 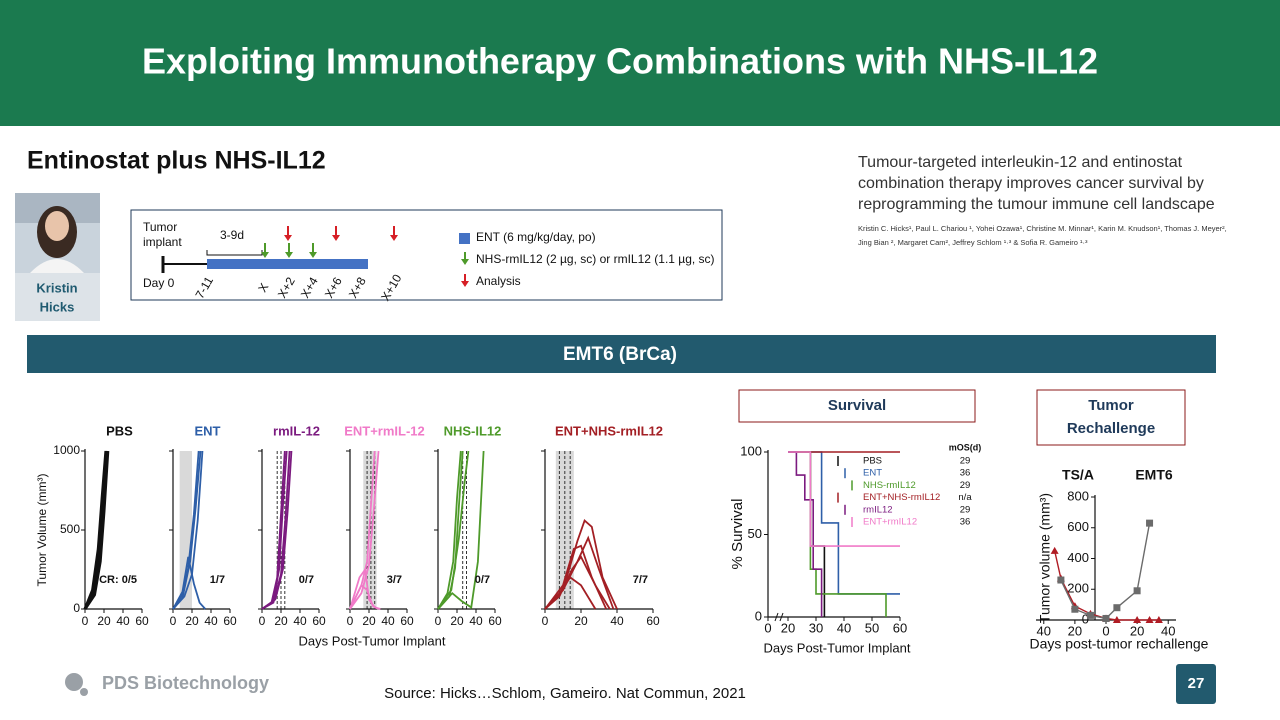 What do you see at coordinates (473, 430) in the screenshot?
I see `panel-title: NHS-IL12` at bounding box center [473, 430].